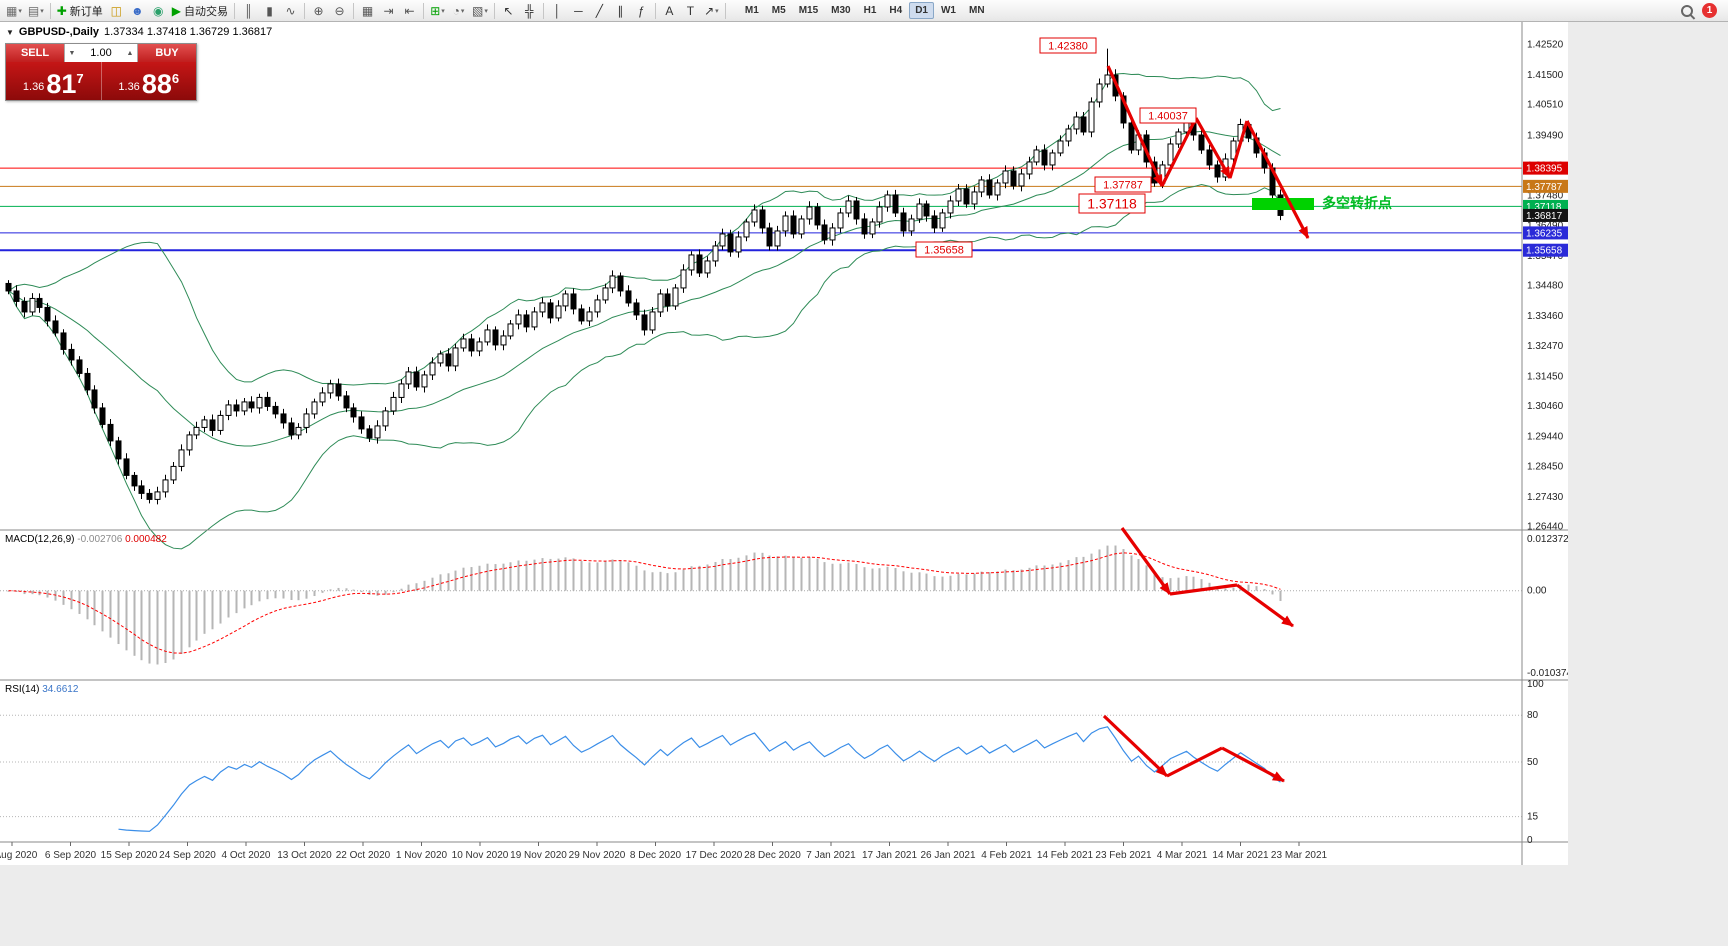 The height and width of the screenshot is (946, 1728). I want to click on sell-button: SELL, so click(35, 53).